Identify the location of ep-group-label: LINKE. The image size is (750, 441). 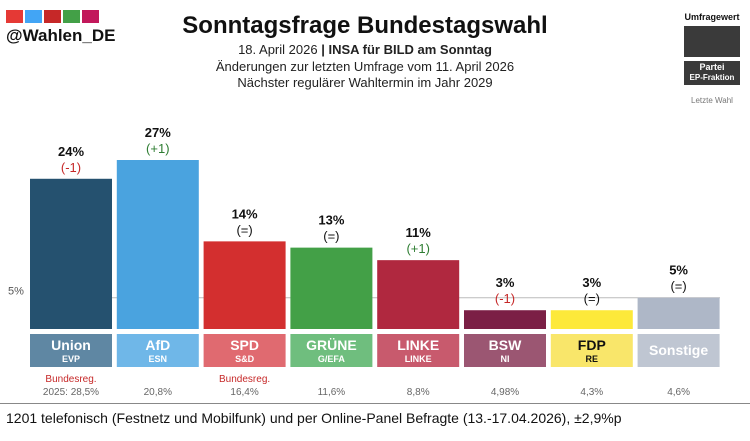
(418, 359).